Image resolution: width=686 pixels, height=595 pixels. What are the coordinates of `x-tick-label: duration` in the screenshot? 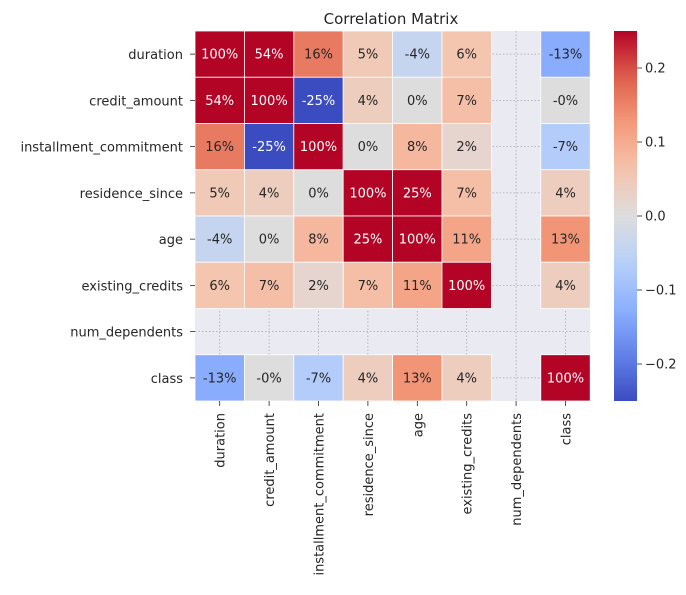 It's located at (221, 440).